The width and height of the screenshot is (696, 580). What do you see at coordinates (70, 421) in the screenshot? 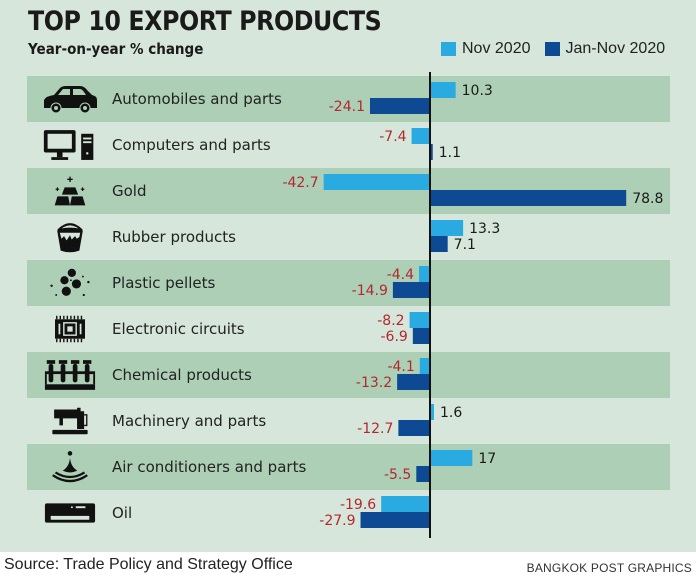
I see `sewing-machine-icon` at bounding box center [70, 421].